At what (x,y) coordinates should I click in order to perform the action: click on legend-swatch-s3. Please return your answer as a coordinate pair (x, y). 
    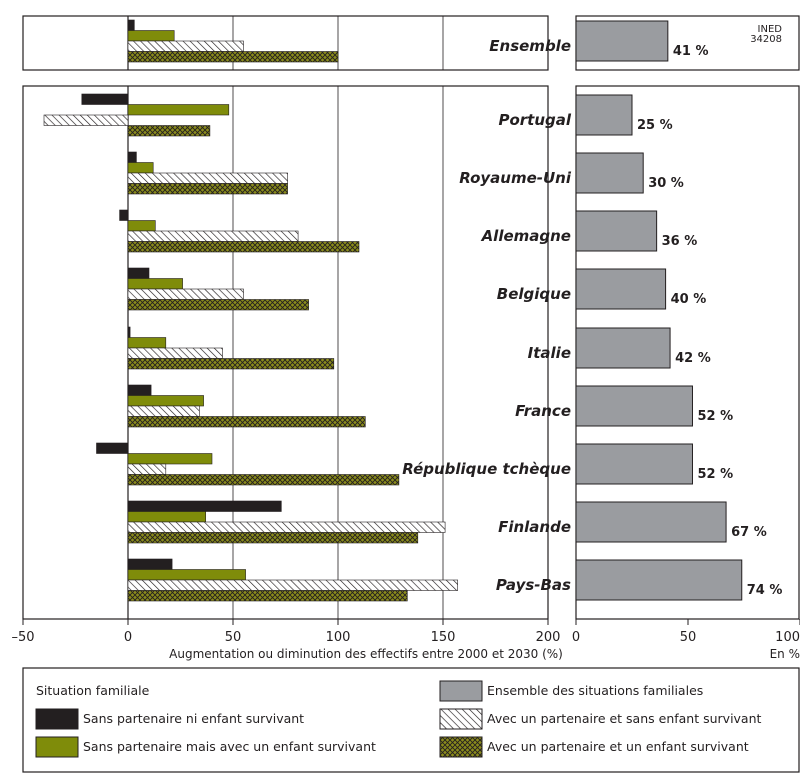
    Looking at the image, I should click on (461, 719).